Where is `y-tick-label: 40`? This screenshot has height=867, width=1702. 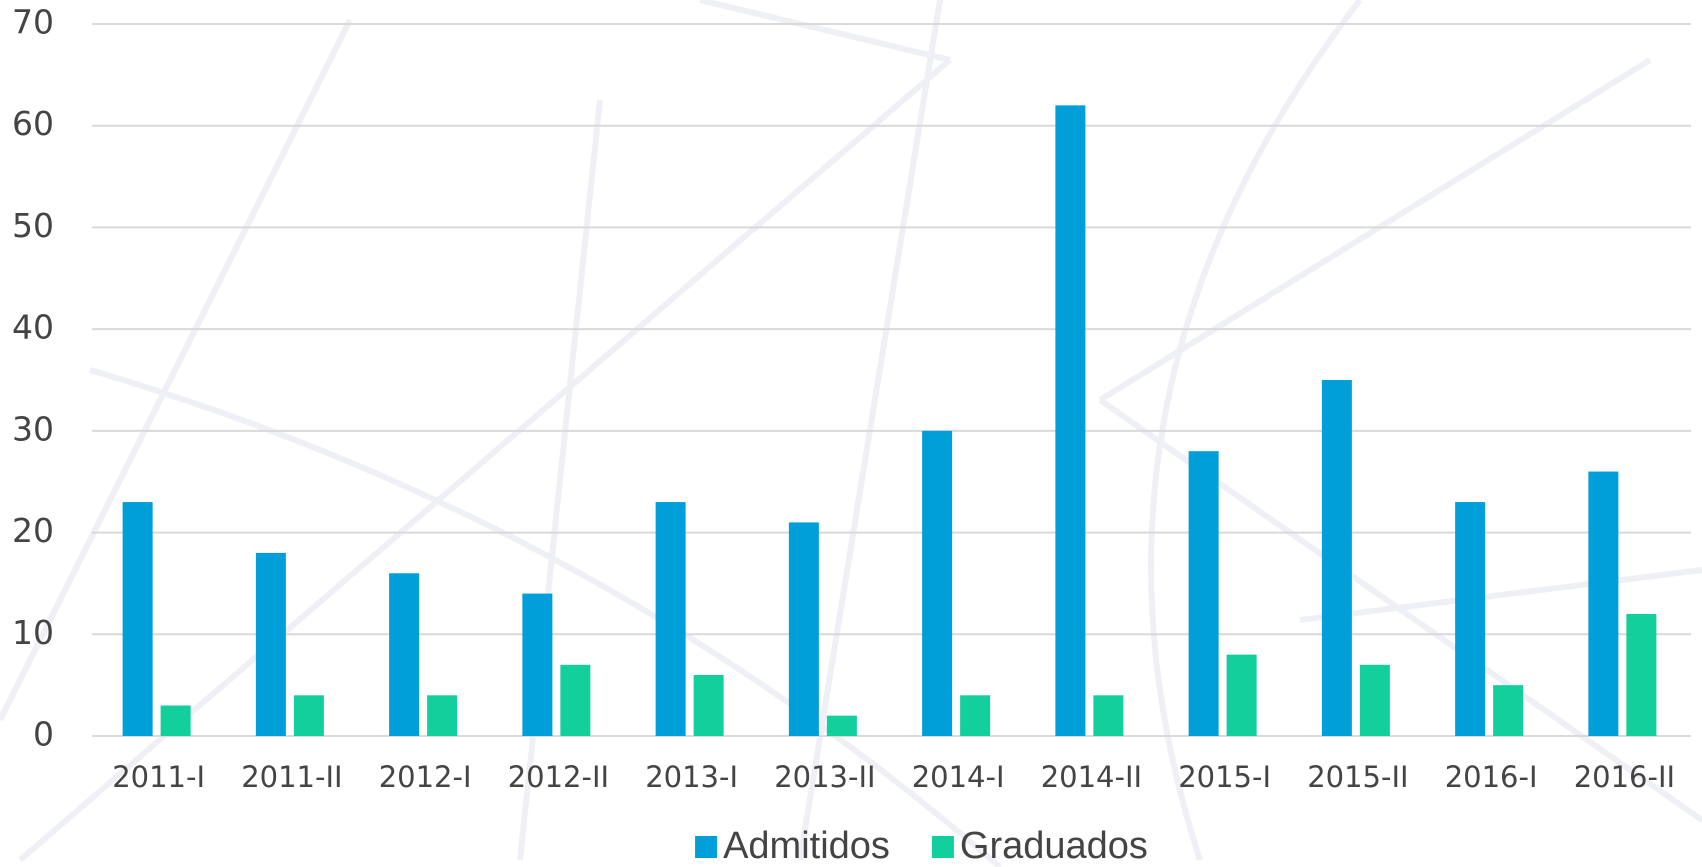
y-tick-label: 40 is located at coordinates (33, 327).